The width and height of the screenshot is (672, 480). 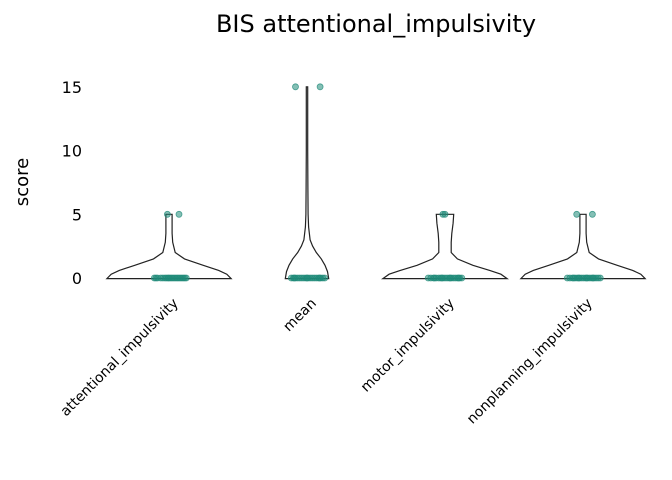 I want to click on y-tick-label: 0, so click(x=77, y=278).